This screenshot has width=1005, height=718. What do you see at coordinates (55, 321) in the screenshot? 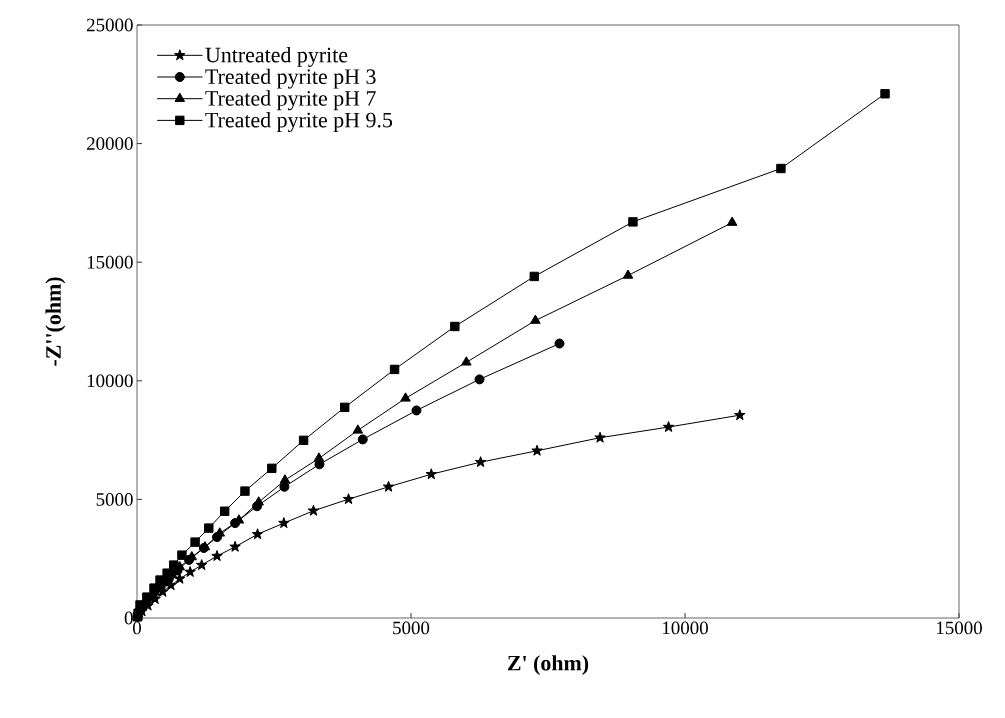
I see `y-axis-title: -Z''(ohm)` at bounding box center [55, 321].